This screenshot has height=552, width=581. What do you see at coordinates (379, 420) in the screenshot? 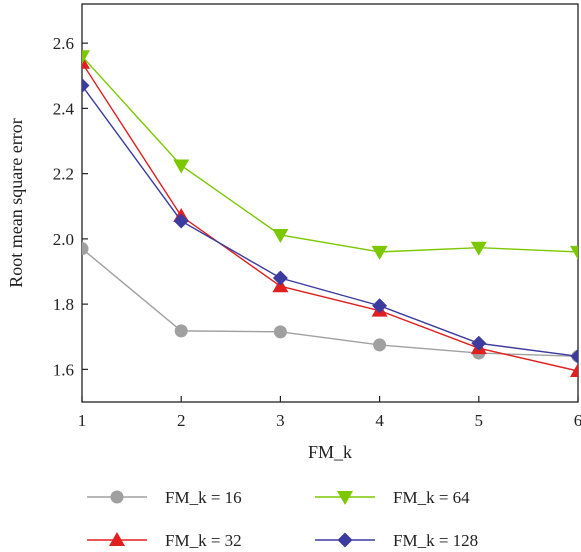
I see `x-tick-label: 4` at bounding box center [379, 420].